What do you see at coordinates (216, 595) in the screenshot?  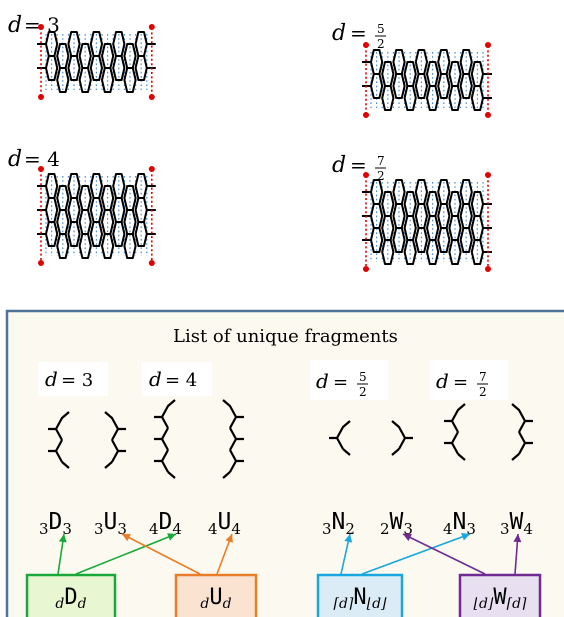 I see `fragment-class-box: dUd` at bounding box center [216, 595].